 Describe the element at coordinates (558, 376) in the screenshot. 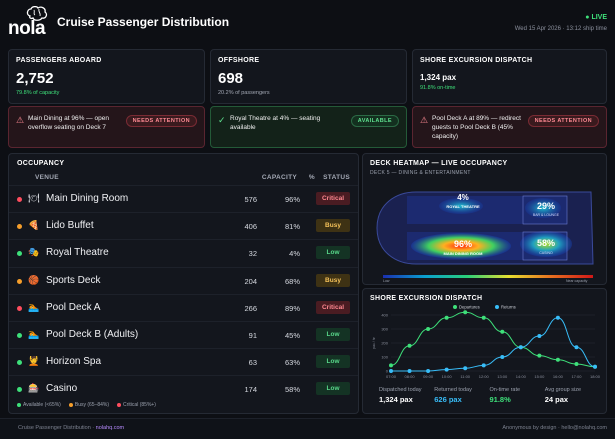

I see `x-tick-label: 16:00` at that location.